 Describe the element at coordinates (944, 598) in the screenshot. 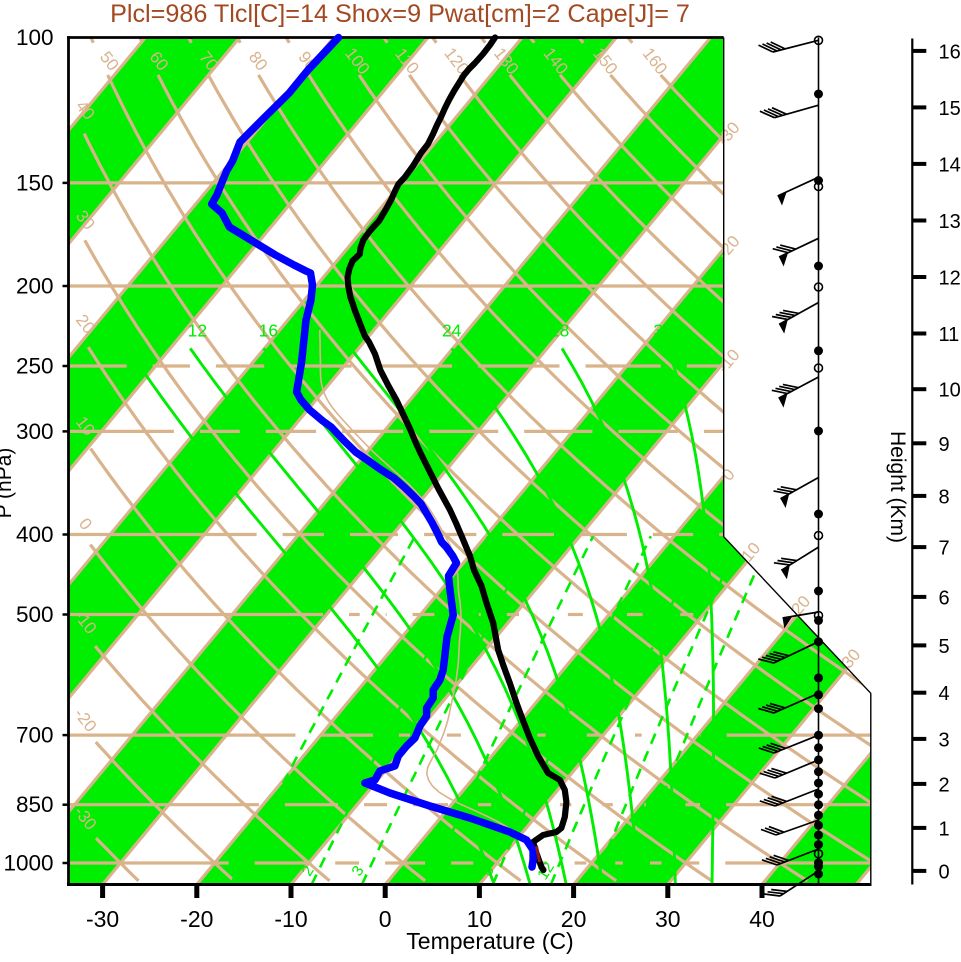

I see `svg-text: 6` at that location.